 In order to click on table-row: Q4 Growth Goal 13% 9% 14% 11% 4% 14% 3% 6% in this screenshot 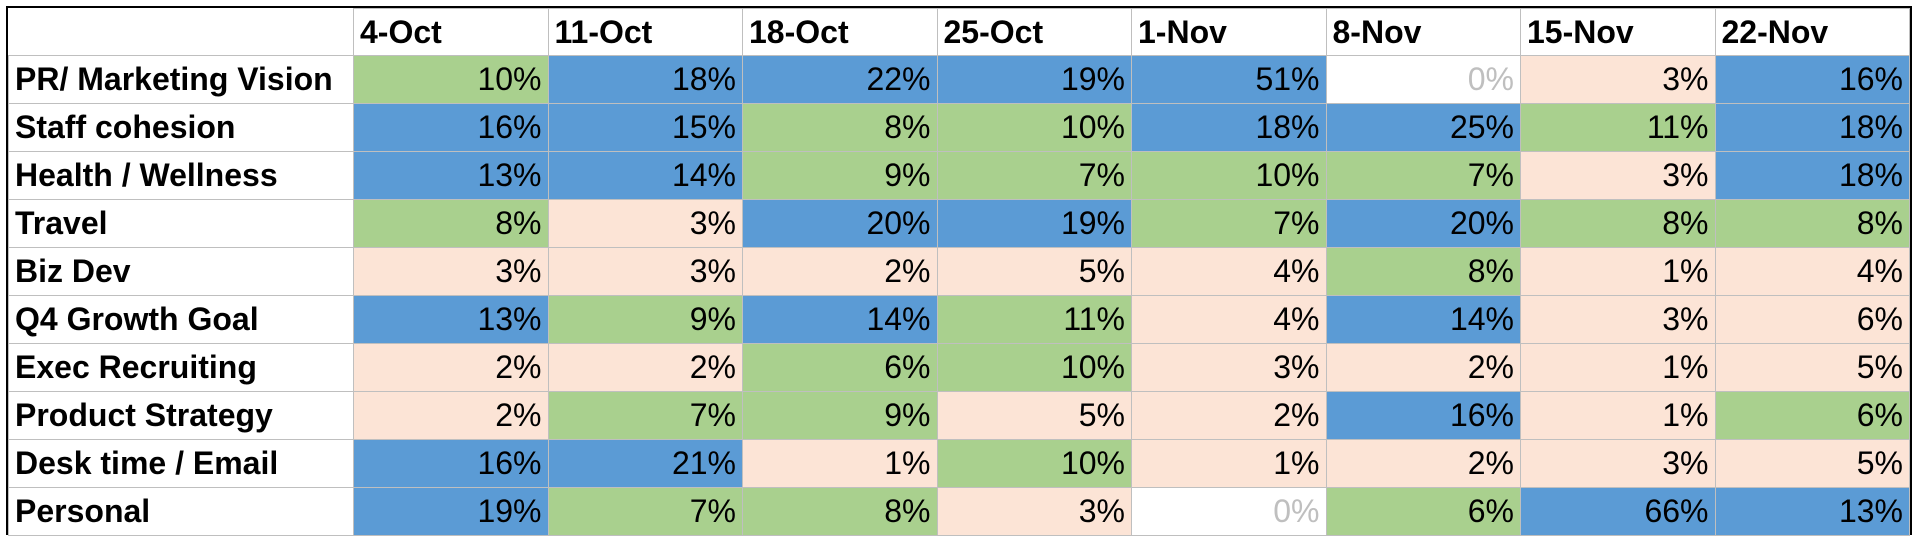, I will do `click(959, 319)`.